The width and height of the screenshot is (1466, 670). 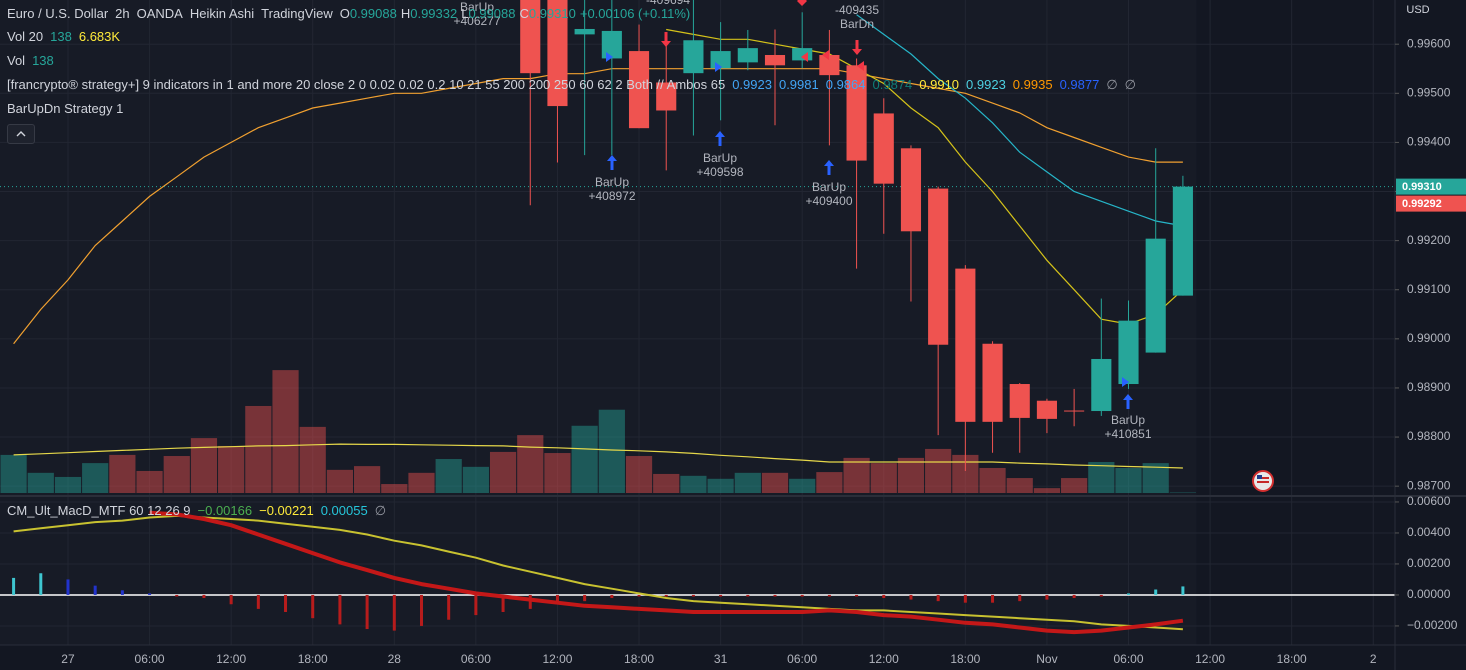 What do you see at coordinates (1429, 532) in the screenshot?
I see `y-tick-label: 0.00400` at bounding box center [1429, 532].